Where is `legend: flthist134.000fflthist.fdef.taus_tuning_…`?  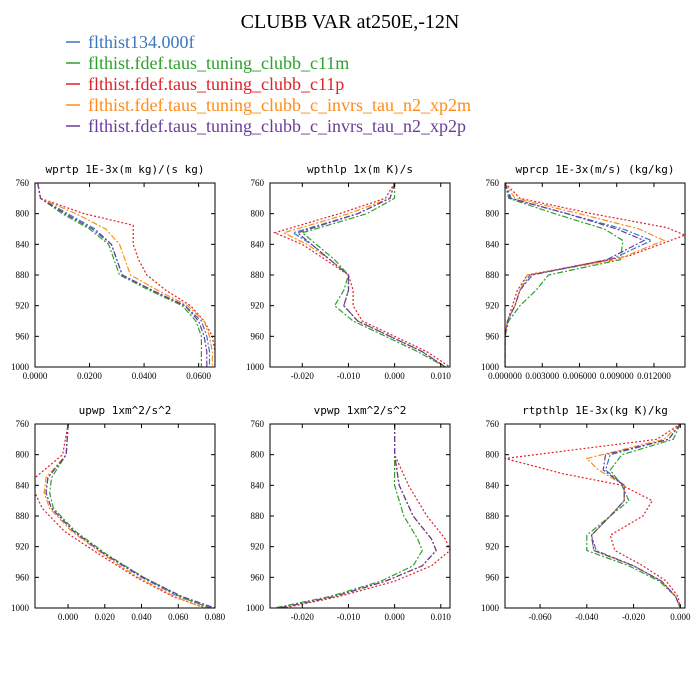 legend: flthist134.000fflthist.fdef.taus_tuning_… is located at coordinates (268, 84).